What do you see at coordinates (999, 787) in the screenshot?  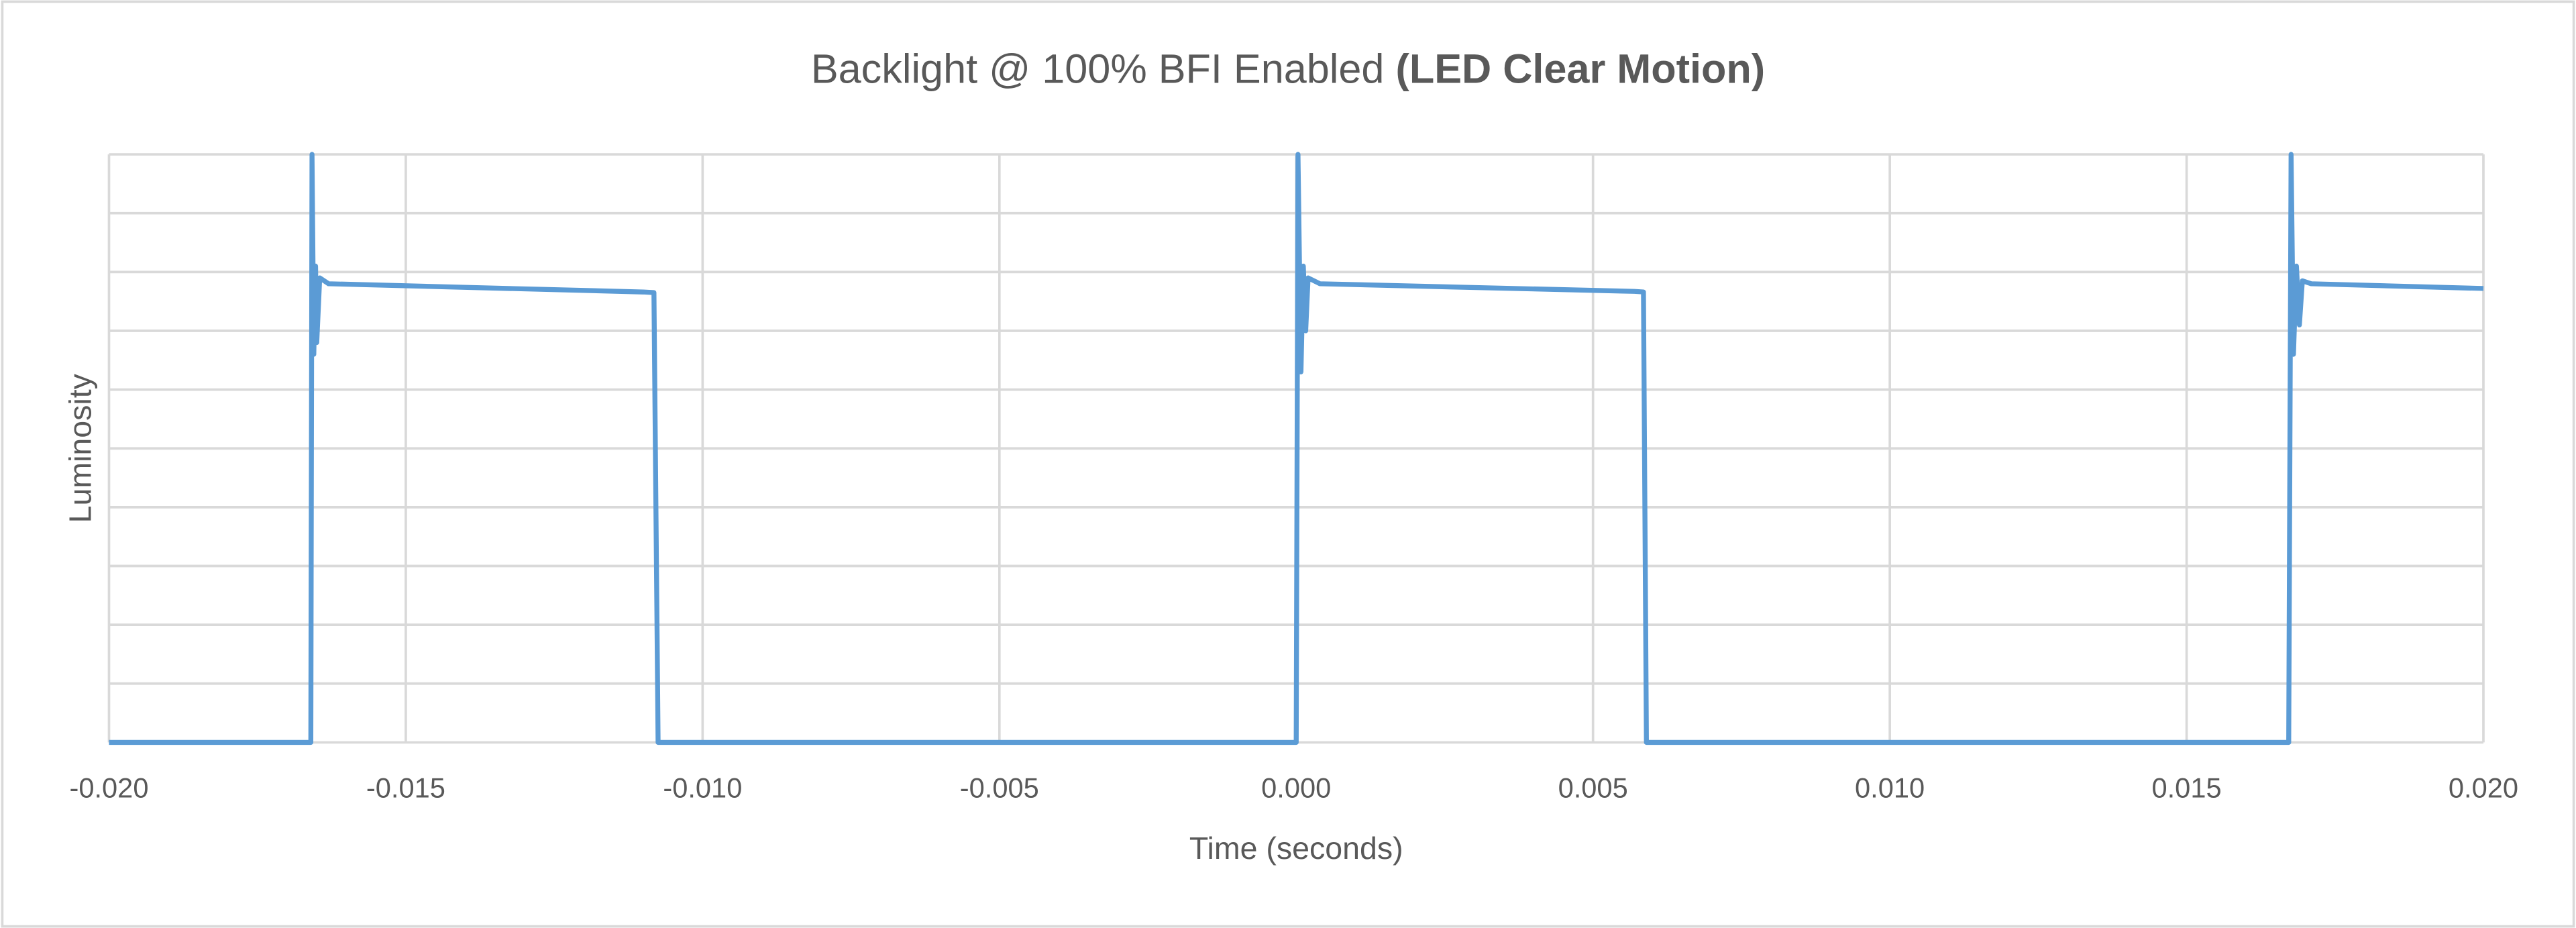 I see `x-tick-label: -0.005` at bounding box center [999, 787].